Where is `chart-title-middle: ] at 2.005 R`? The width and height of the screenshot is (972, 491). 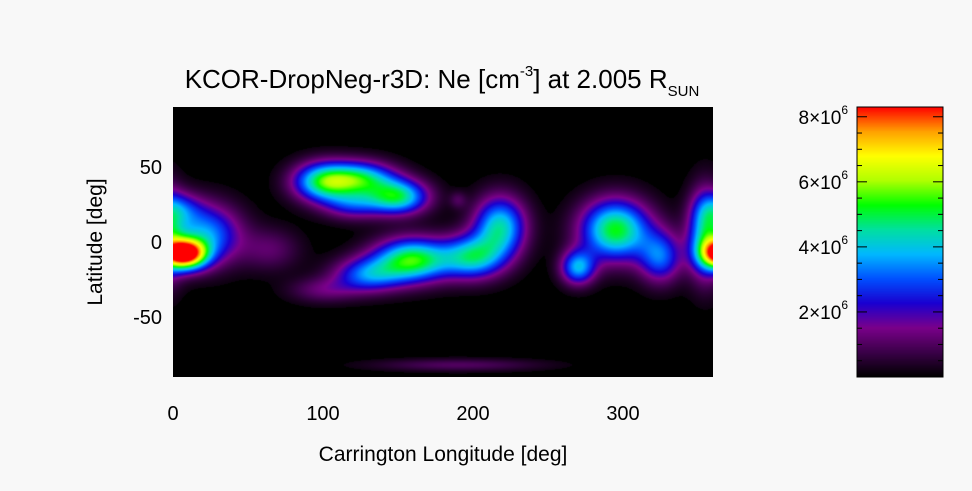
chart-title-middle: ] at 2.005 R is located at coordinates (600, 79).